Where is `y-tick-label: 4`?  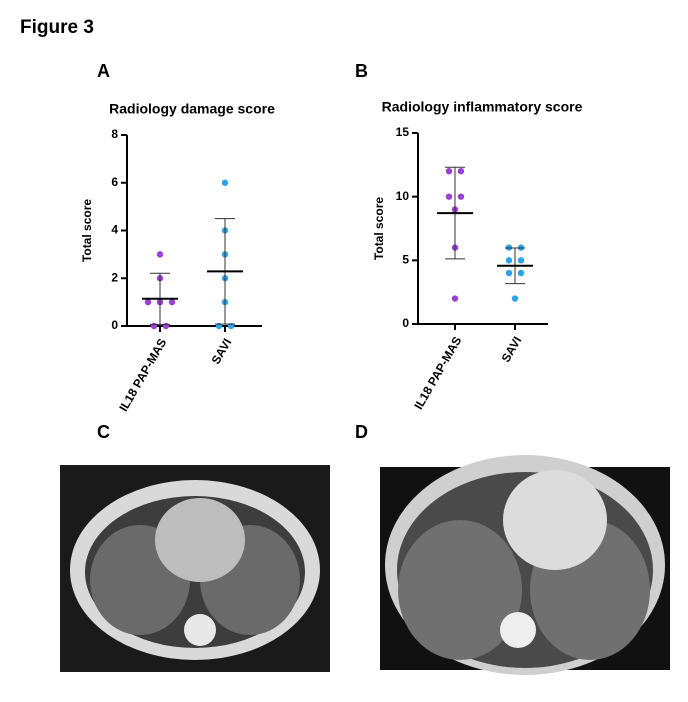 y-tick-label: 4 is located at coordinates (114, 230).